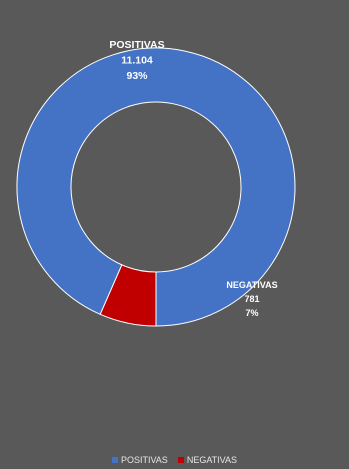 Image resolution: width=349 pixels, height=469 pixels. I want to click on legend-label-negativas: NEGATIVAS, so click(212, 460).